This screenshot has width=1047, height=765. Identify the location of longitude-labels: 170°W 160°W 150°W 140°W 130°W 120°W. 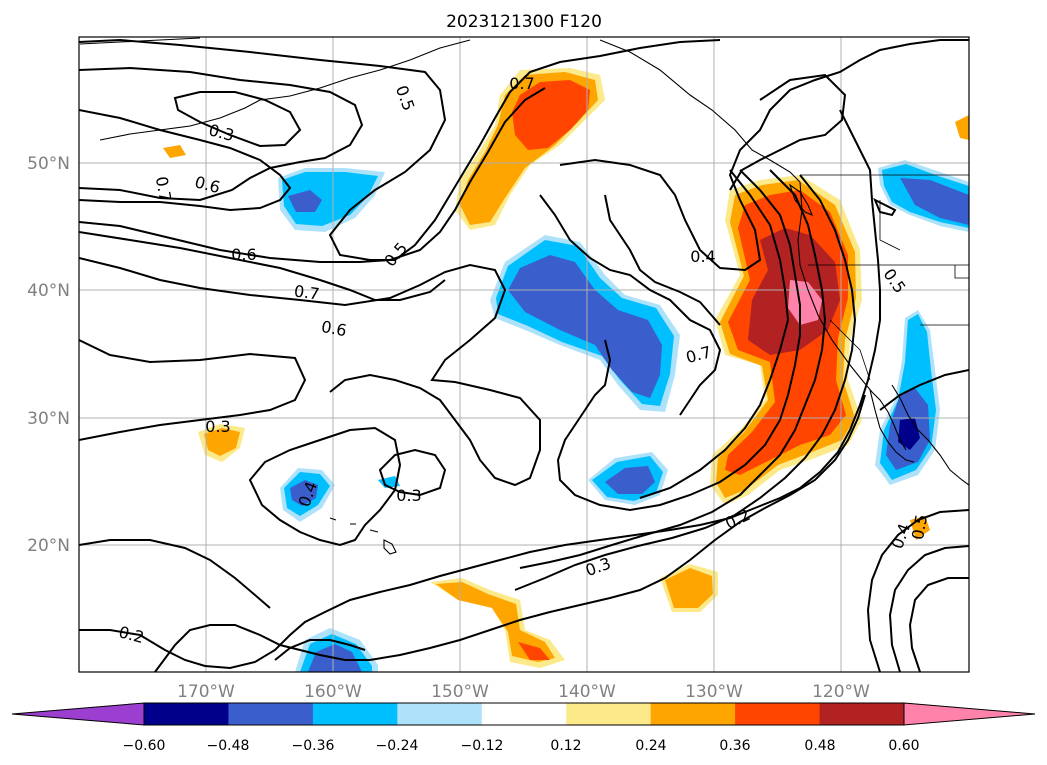
(523, 692).